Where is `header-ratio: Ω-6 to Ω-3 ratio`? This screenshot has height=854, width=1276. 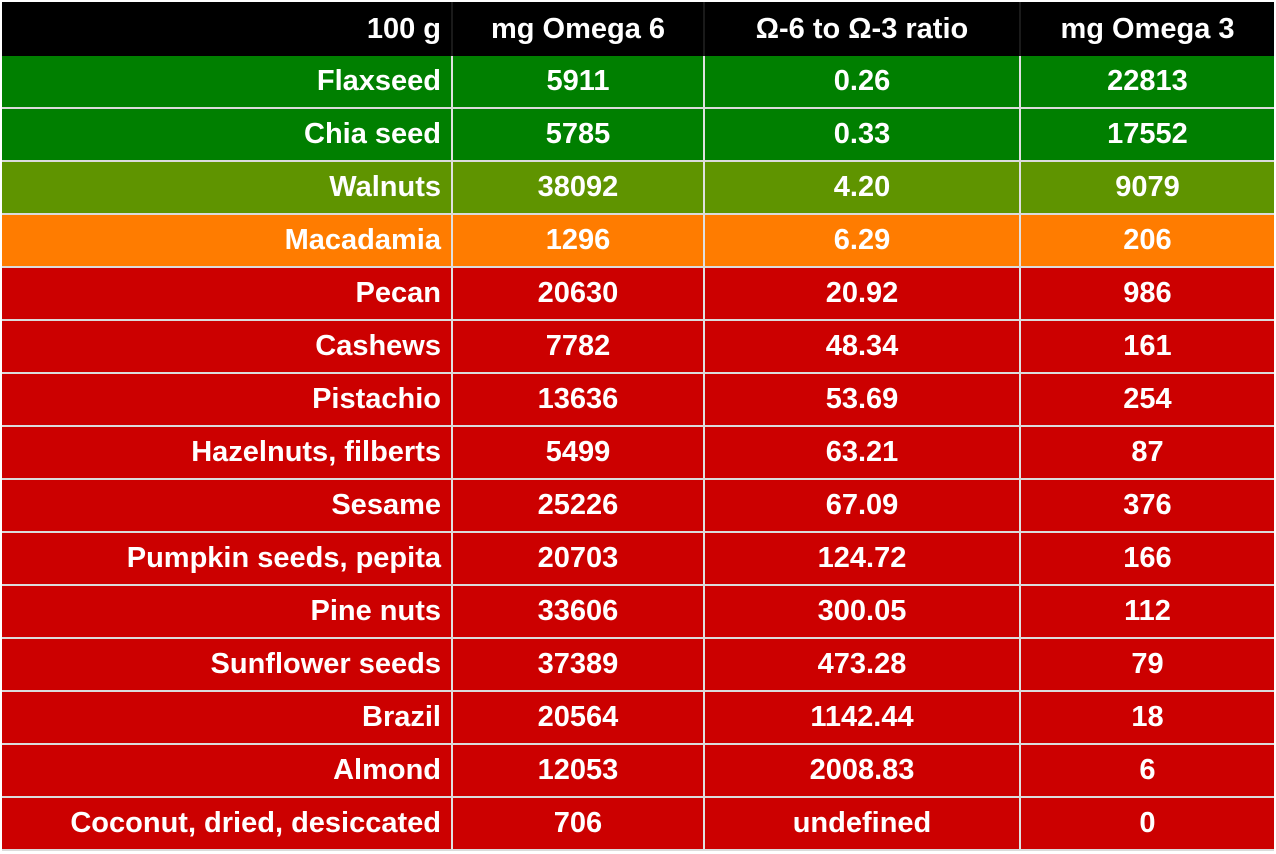 header-ratio: Ω-6 to Ω-3 ratio is located at coordinates (861, 29).